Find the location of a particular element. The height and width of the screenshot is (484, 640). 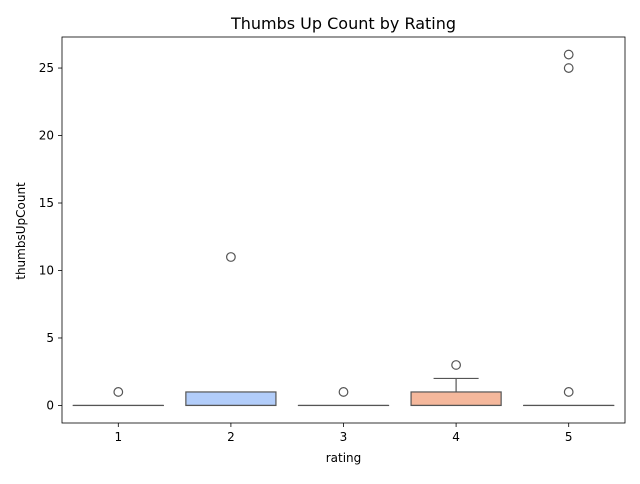

x-axis-label: rating is located at coordinates (344, 458).